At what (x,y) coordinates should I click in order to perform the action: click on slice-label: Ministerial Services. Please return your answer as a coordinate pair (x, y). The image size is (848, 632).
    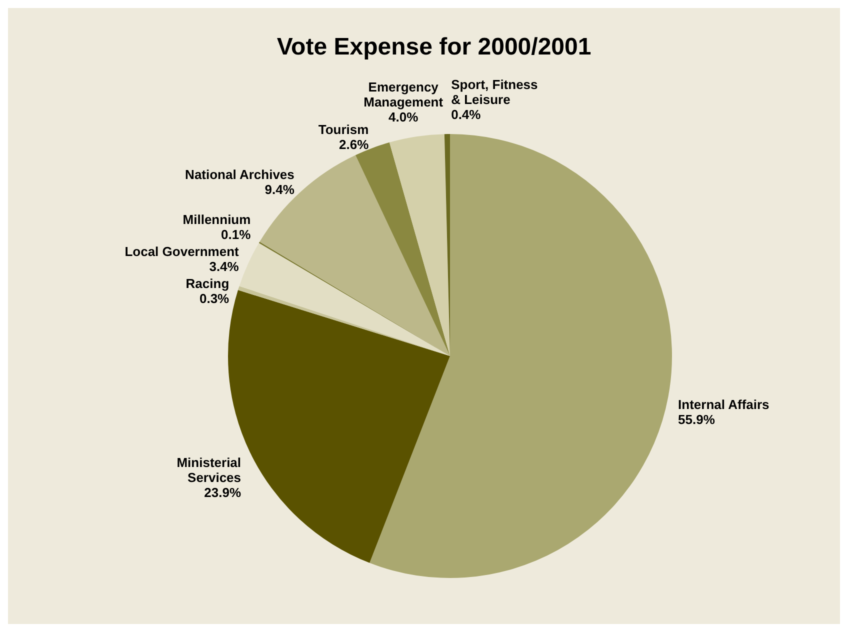
    Looking at the image, I should click on (209, 469).